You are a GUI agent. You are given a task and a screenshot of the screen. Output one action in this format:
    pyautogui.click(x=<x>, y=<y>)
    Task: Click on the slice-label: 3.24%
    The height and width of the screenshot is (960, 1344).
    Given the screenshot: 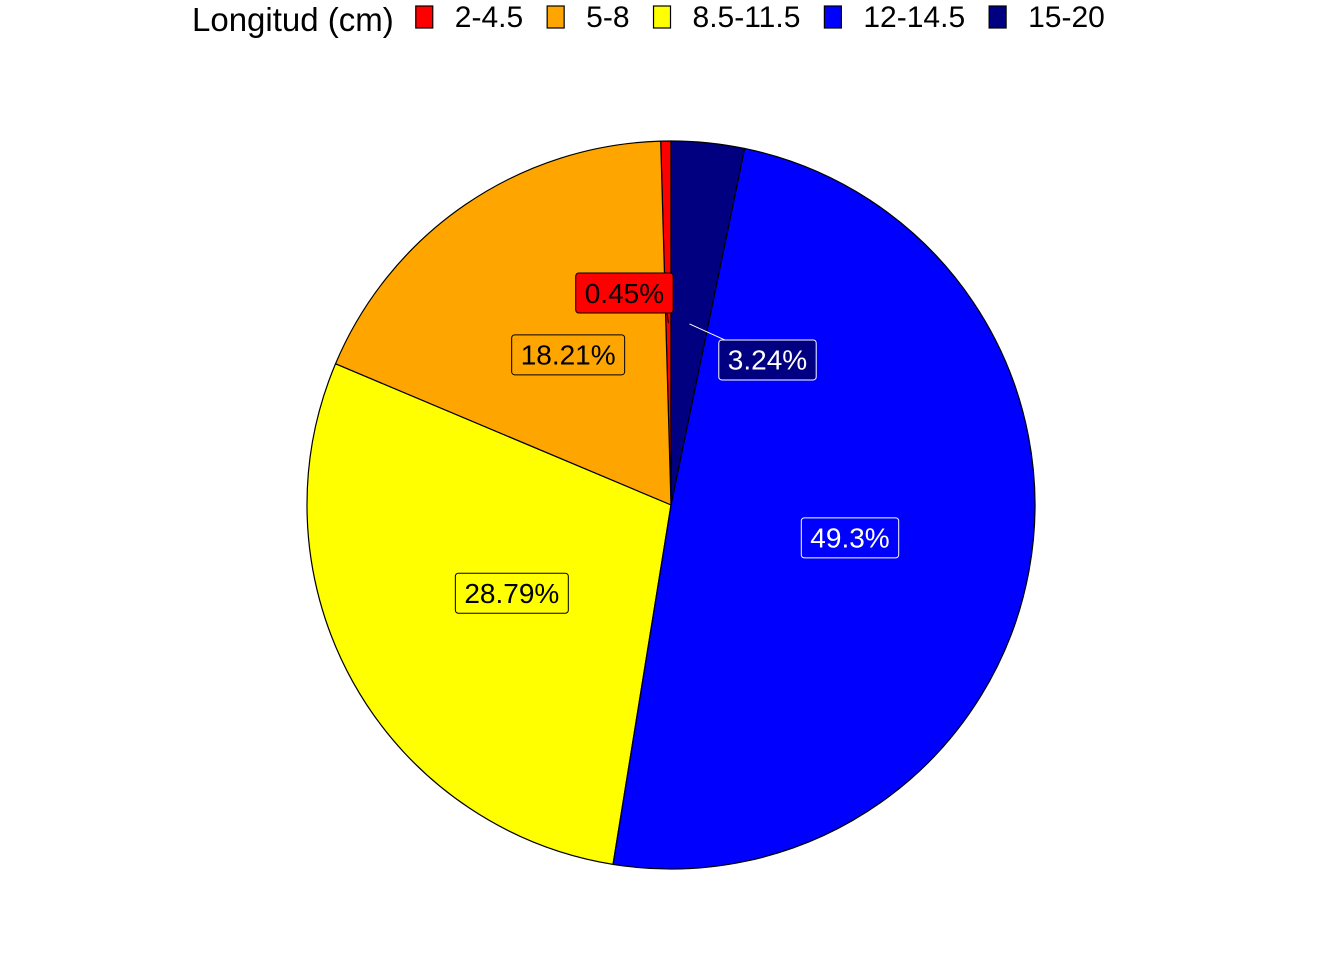 What is the action you would take?
    pyautogui.click(x=767, y=360)
    